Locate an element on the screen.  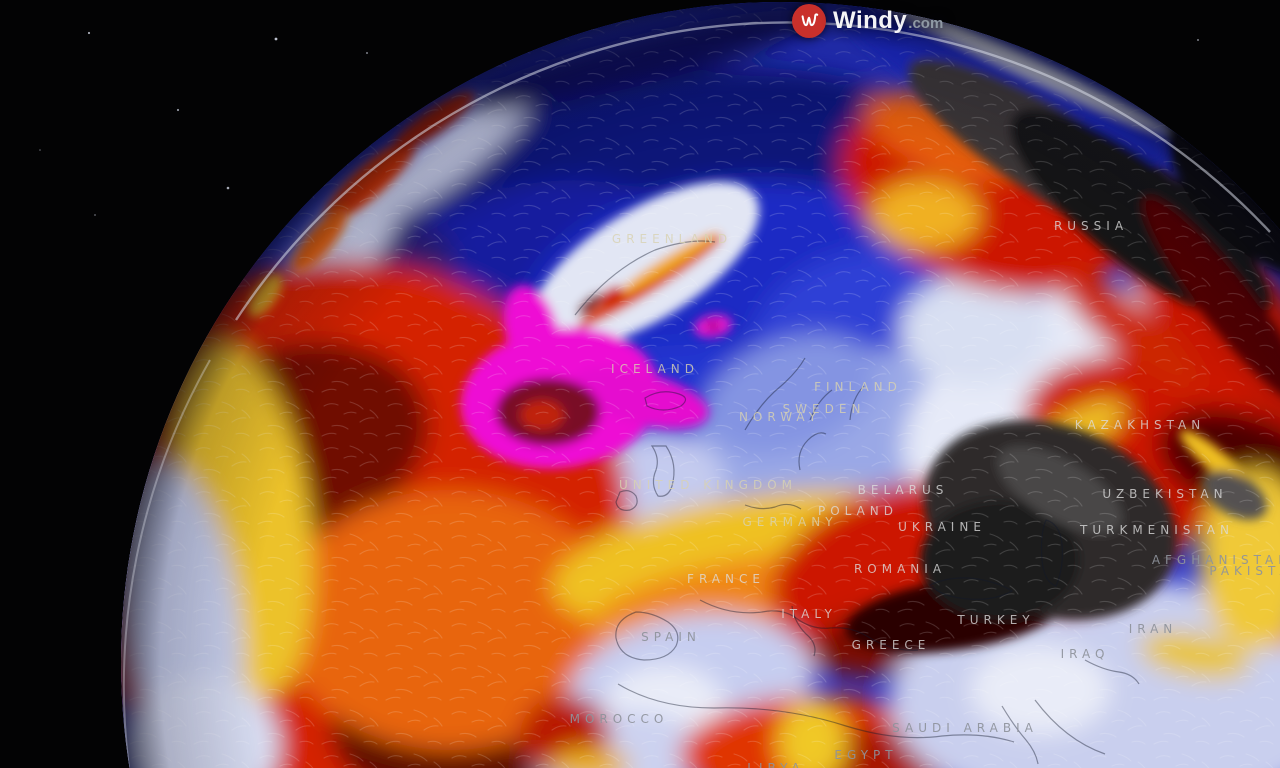
country-label: RUSSIA is located at coordinates (1091, 226).